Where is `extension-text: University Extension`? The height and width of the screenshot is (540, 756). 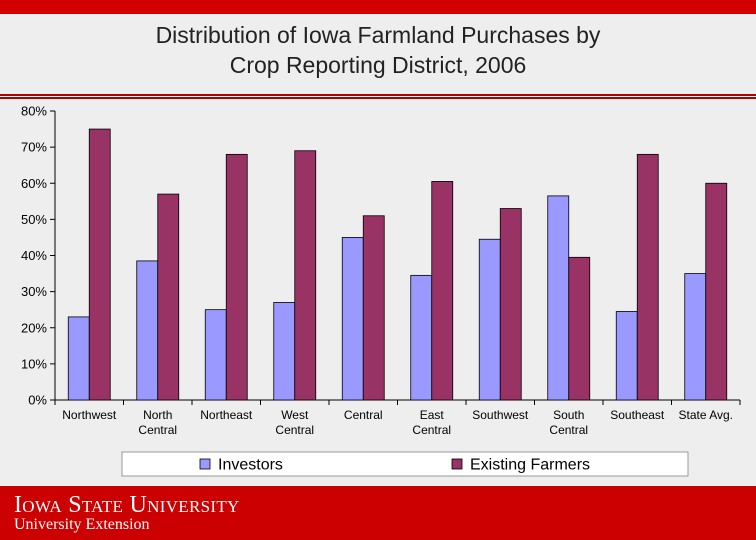 extension-text: University Extension is located at coordinates (82, 524).